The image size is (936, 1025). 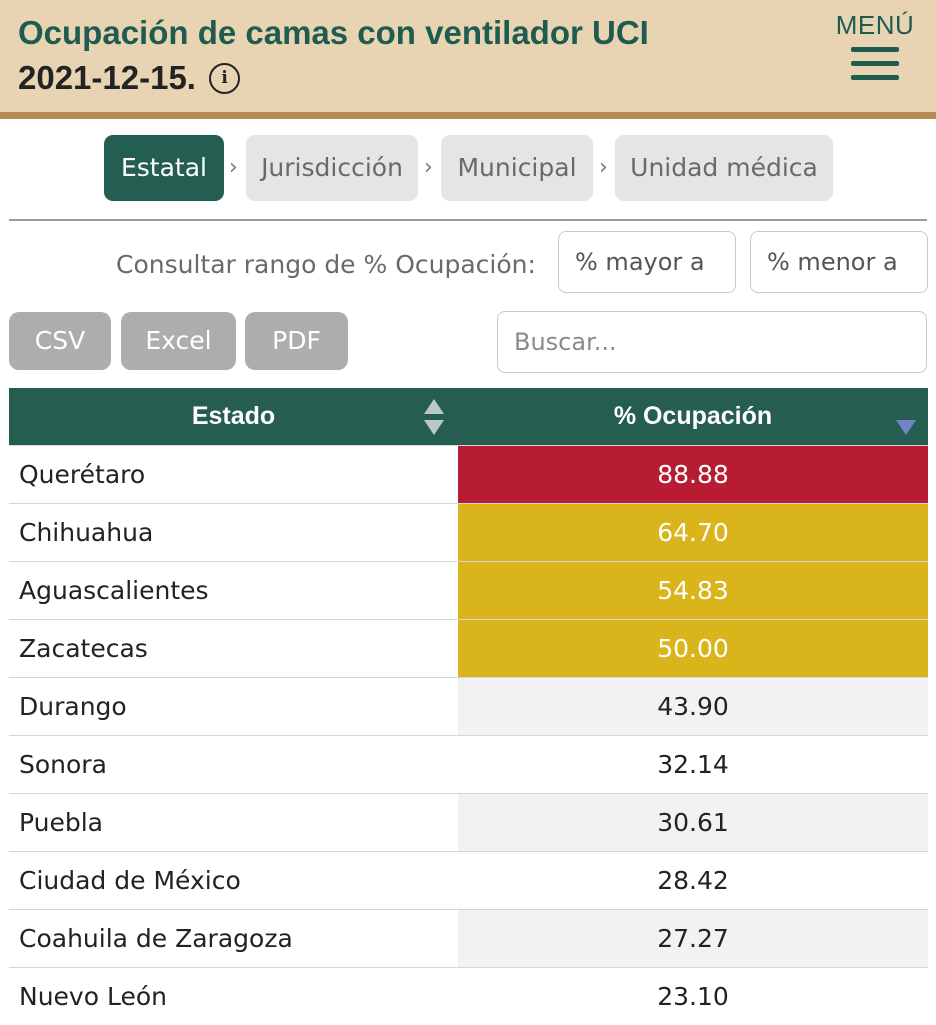 I want to click on table-header-row: Estado % Ocupación, so click(x=468, y=417).